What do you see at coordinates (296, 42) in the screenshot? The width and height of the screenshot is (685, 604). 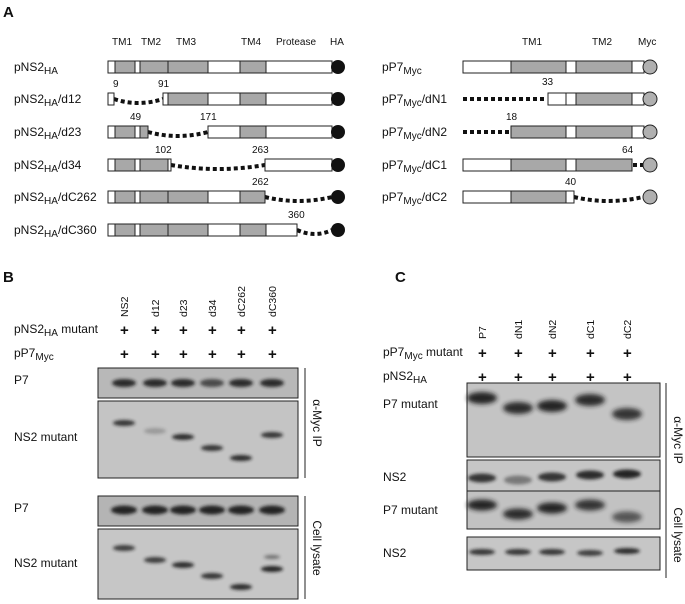 I see `domain-label-protease: Protease` at bounding box center [296, 42].